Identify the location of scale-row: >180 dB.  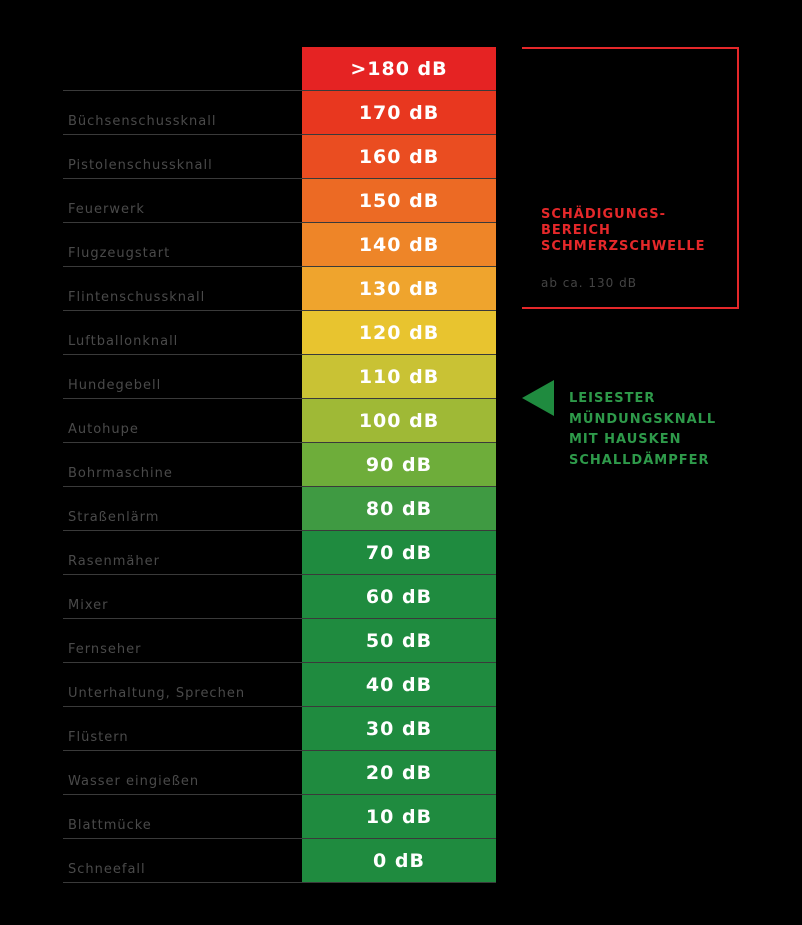
(401, 69).